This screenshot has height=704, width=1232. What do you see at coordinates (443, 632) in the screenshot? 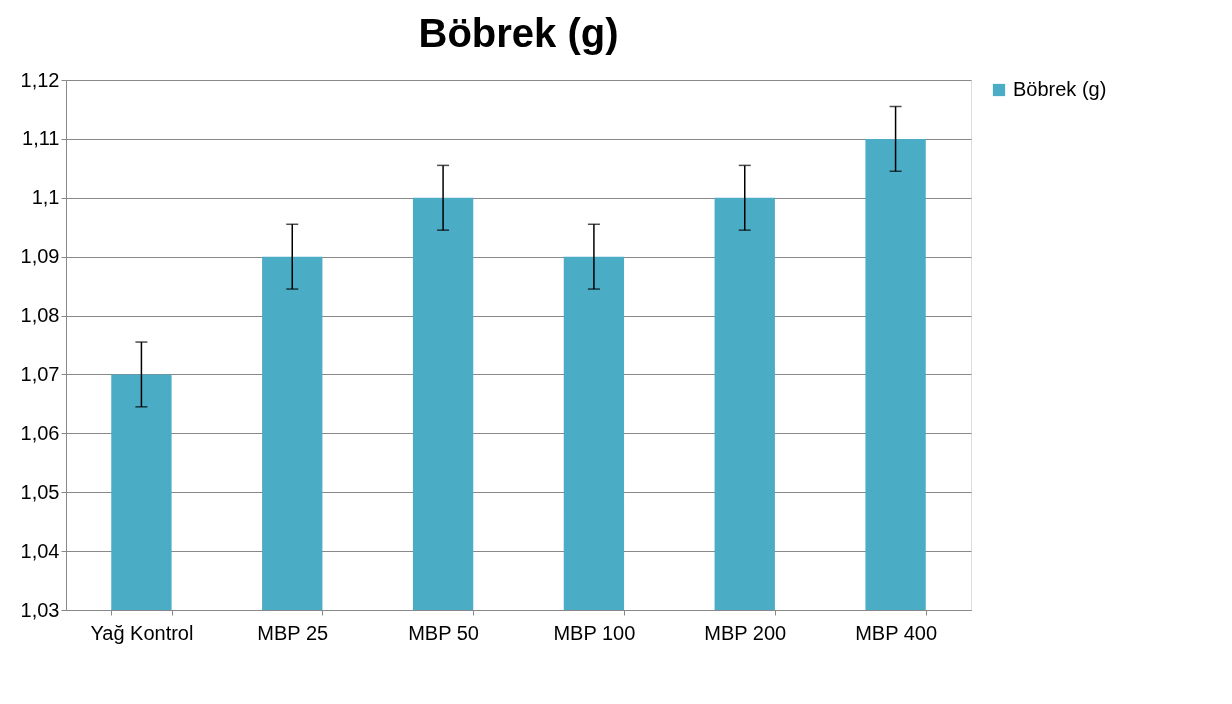
I see `x-tick-label: MBP 50` at bounding box center [443, 632].